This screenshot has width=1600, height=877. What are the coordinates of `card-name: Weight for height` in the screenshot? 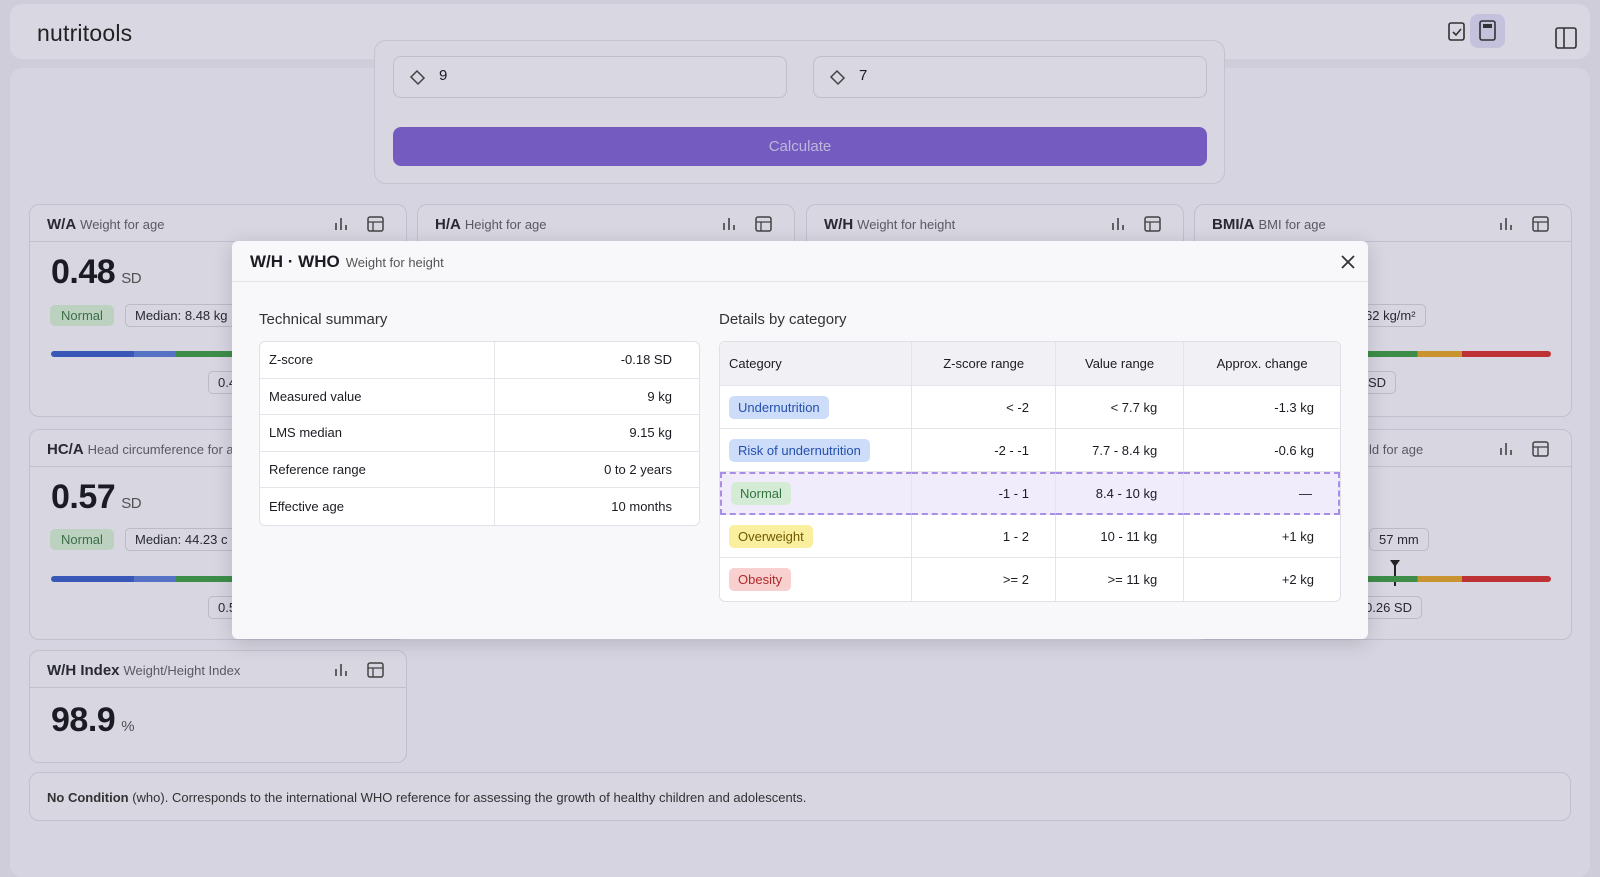 It's located at (906, 224).